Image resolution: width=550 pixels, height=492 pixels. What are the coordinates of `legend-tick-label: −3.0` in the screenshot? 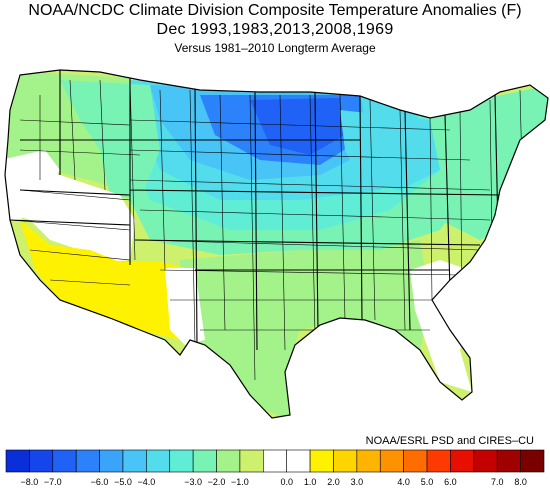 It's located at (193, 482).